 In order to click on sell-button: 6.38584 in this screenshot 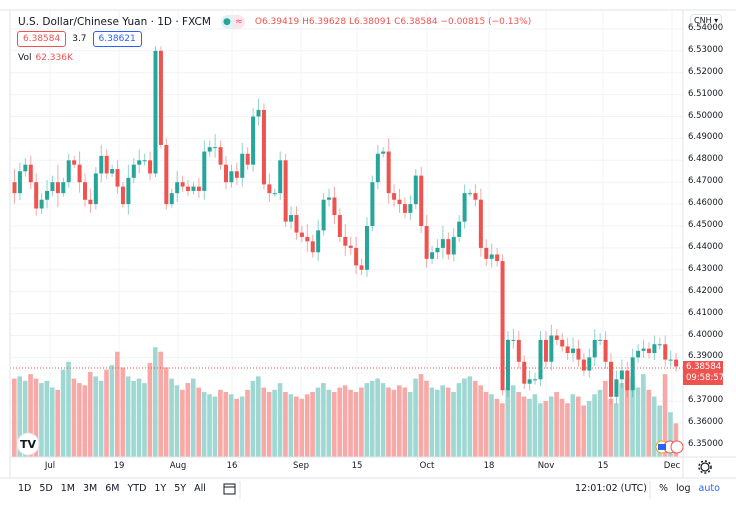, I will do `click(42, 39)`.